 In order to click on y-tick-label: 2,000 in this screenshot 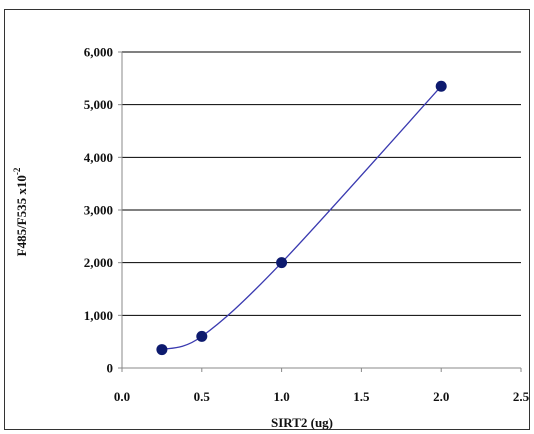, I will do `click(98, 262)`.